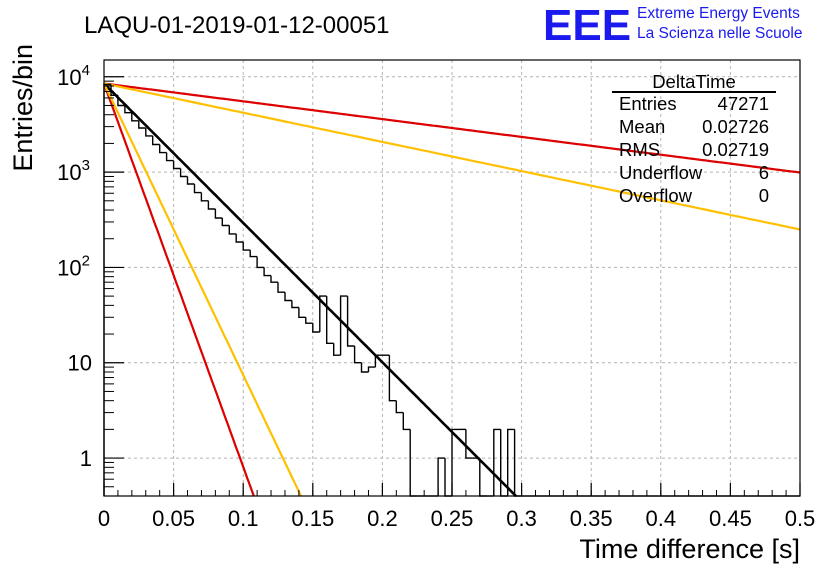 This screenshot has width=836, height=572. I want to click on stats-value-overflow: 0, so click(764, 195).